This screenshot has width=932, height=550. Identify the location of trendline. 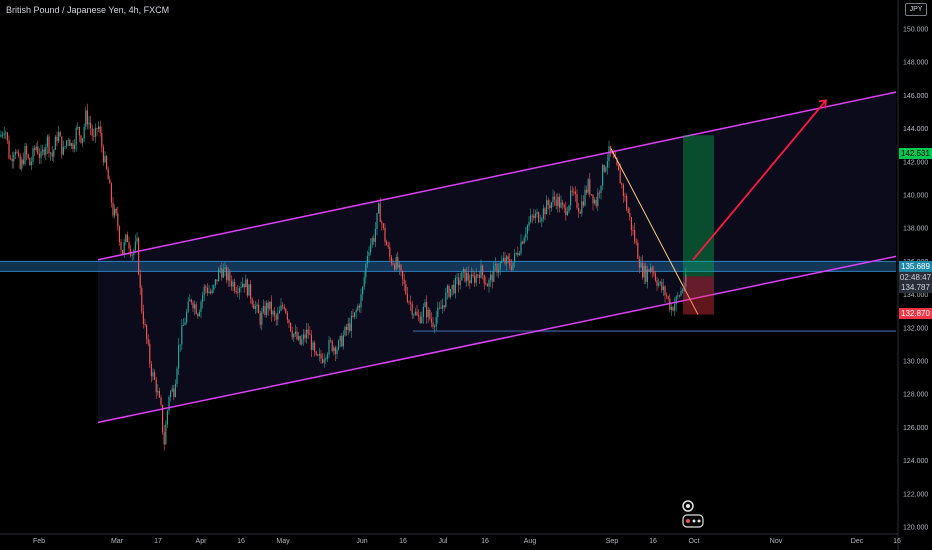
(654, 231).